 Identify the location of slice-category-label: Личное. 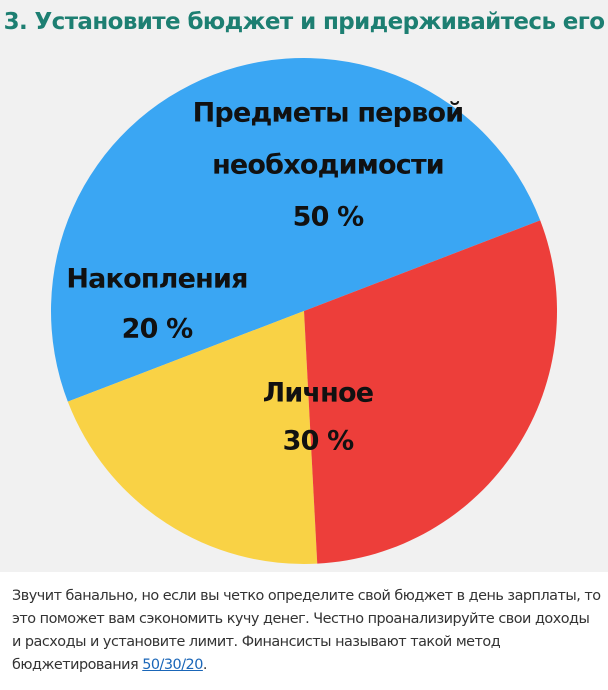
(318, 393).